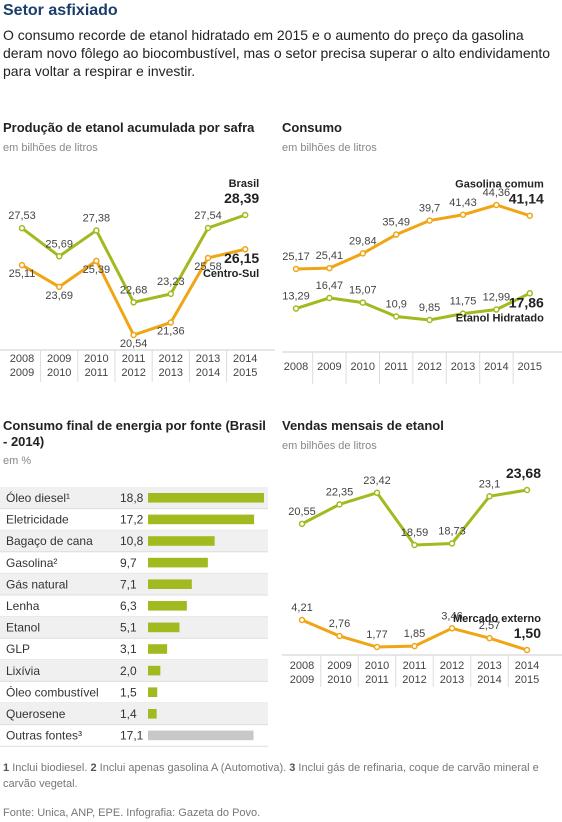 This screenshot has height=822, width=562. What do you see at coordinates (415, 533) in the screenshot?
I see `value-label: 18,59` at bounding box center [415, 533].